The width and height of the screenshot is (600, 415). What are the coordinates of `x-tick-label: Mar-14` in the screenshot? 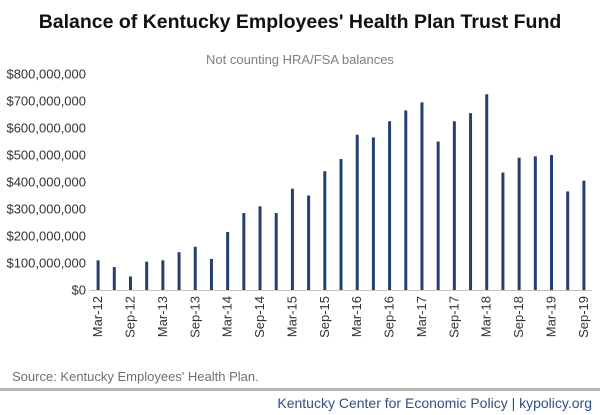 It's located at (227, 316).